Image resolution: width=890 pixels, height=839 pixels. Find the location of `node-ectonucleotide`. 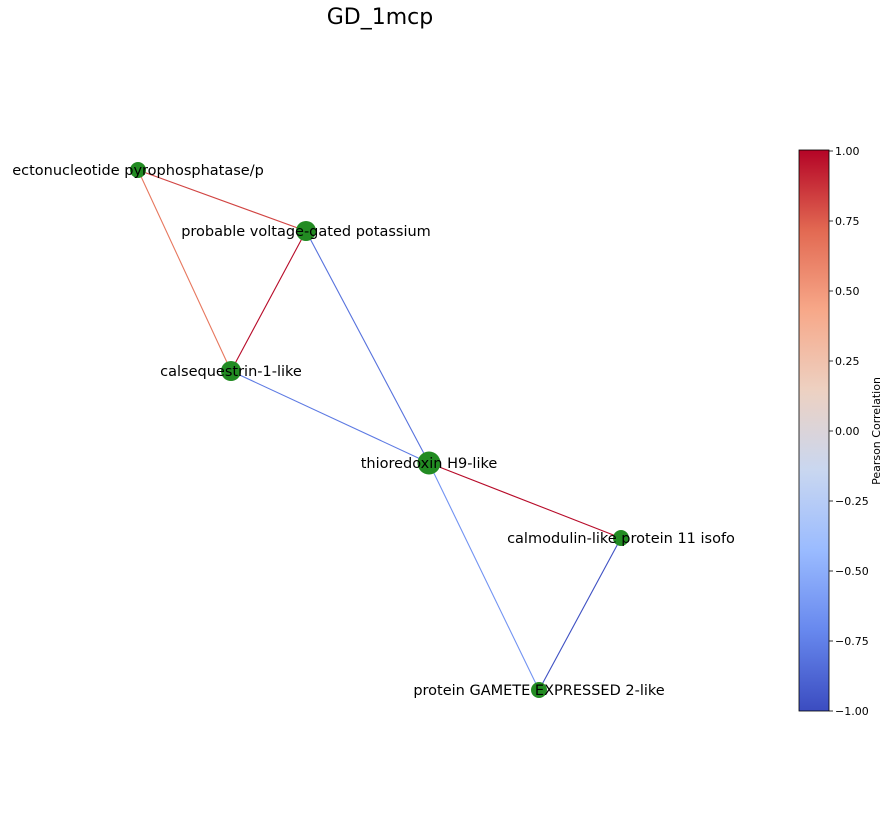

node-ectonucleotide is located at coordinates (138, 170).